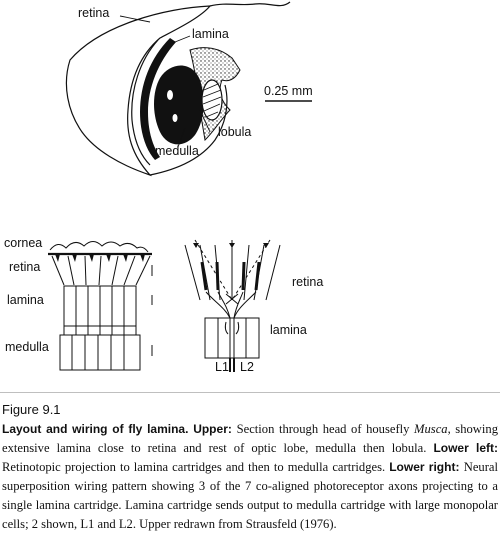  I want to click on label-retina-upper: retina, so click(94, 13).